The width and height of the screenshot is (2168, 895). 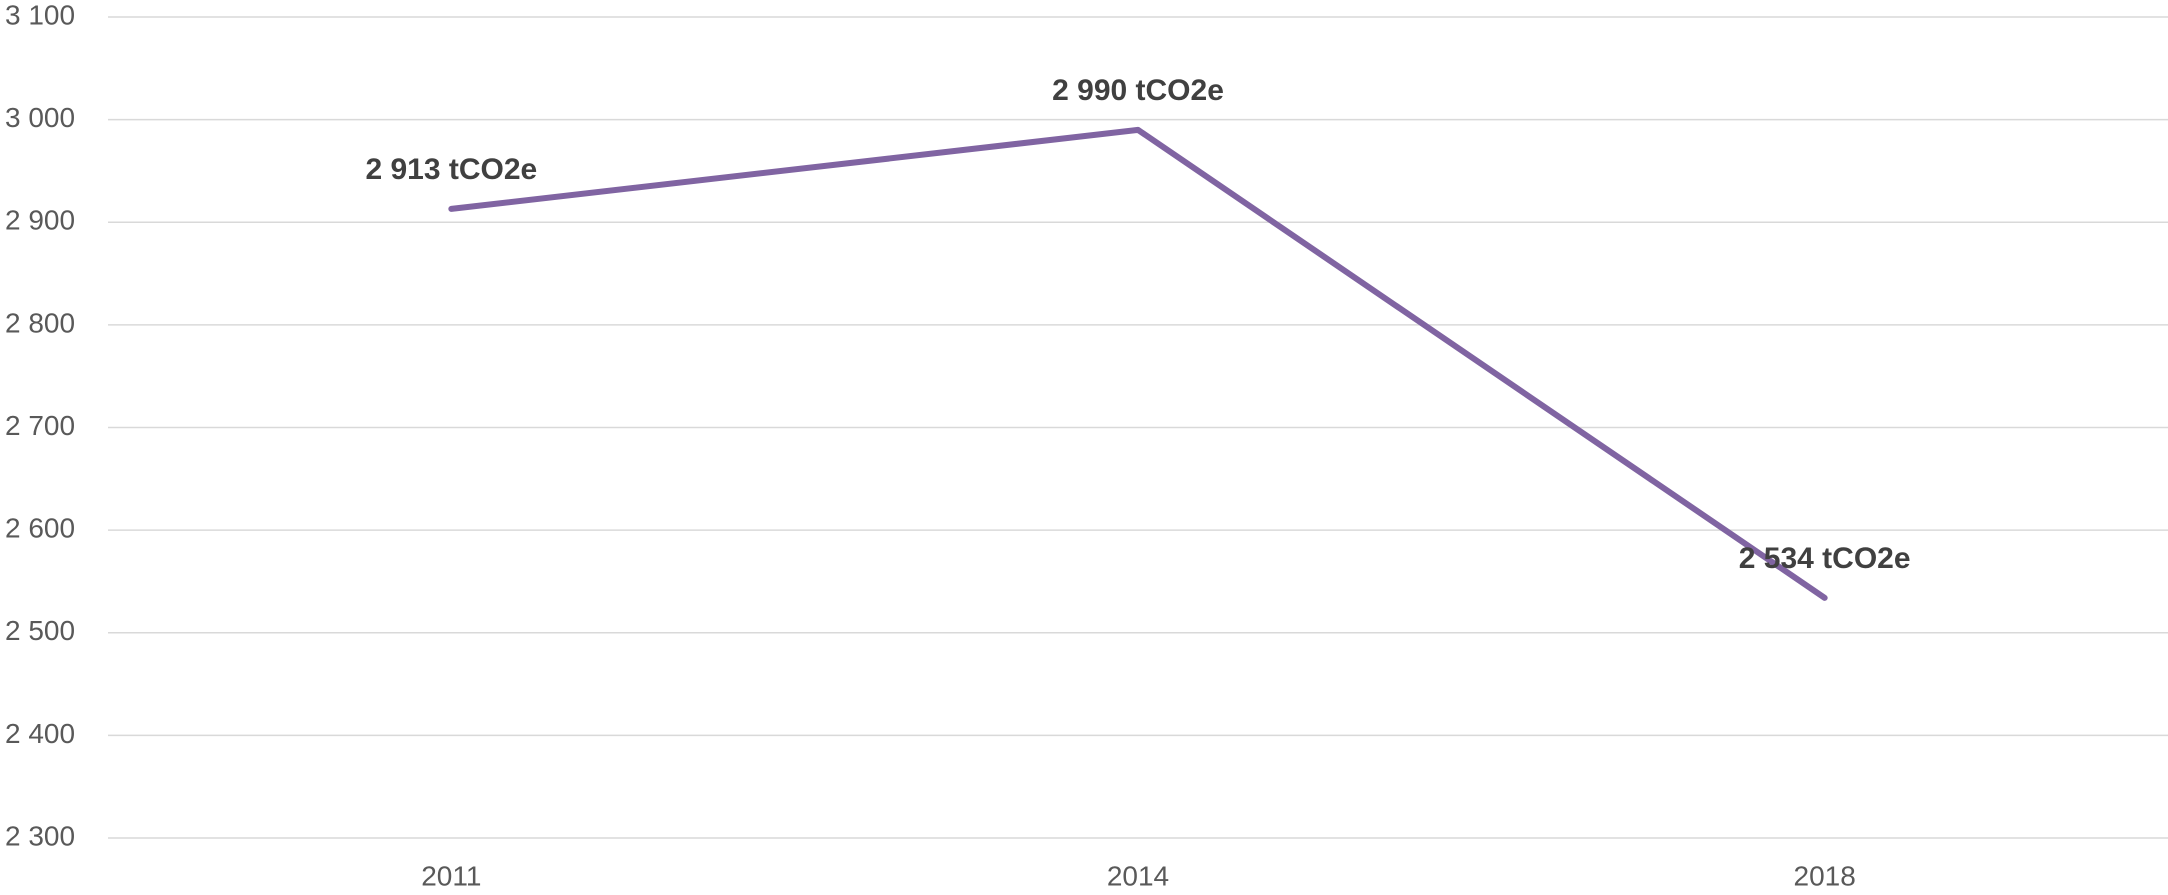 What do you see at coordinates (40, 835) in the screenshot?
I see `y-tick-label: 2 300` at bounding box center [40, 835].